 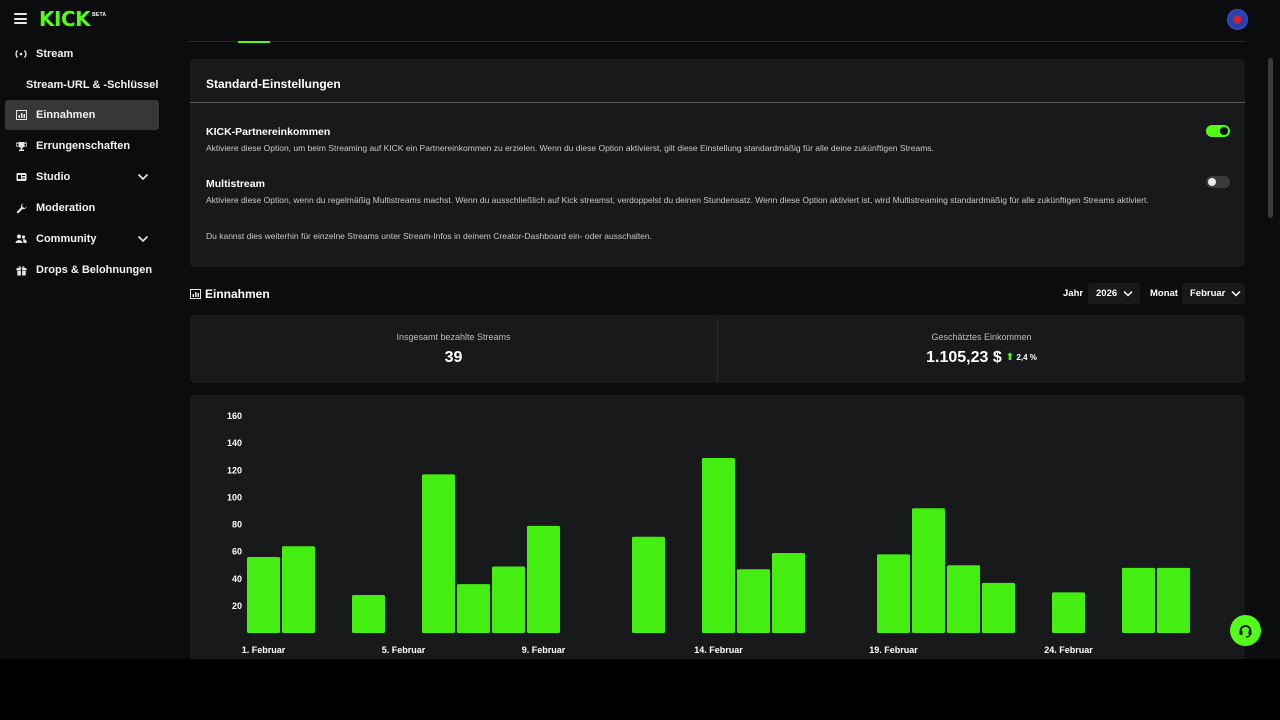 I want to click on logo-text: KICK, so click(x=65, y=19).